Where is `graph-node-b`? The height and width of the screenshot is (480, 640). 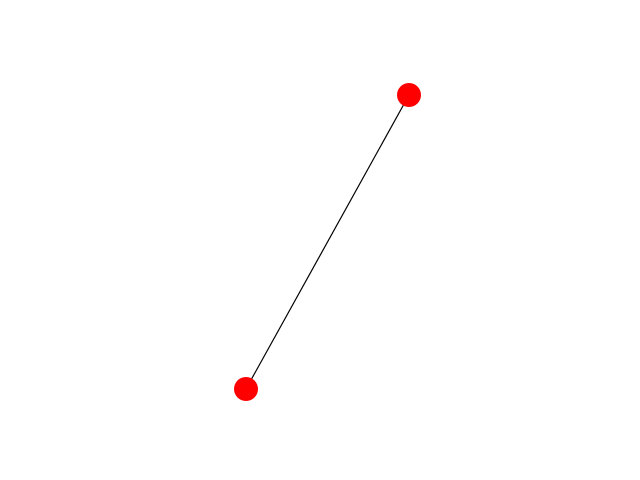
graph-node-b is located at coordinates (246, 389).